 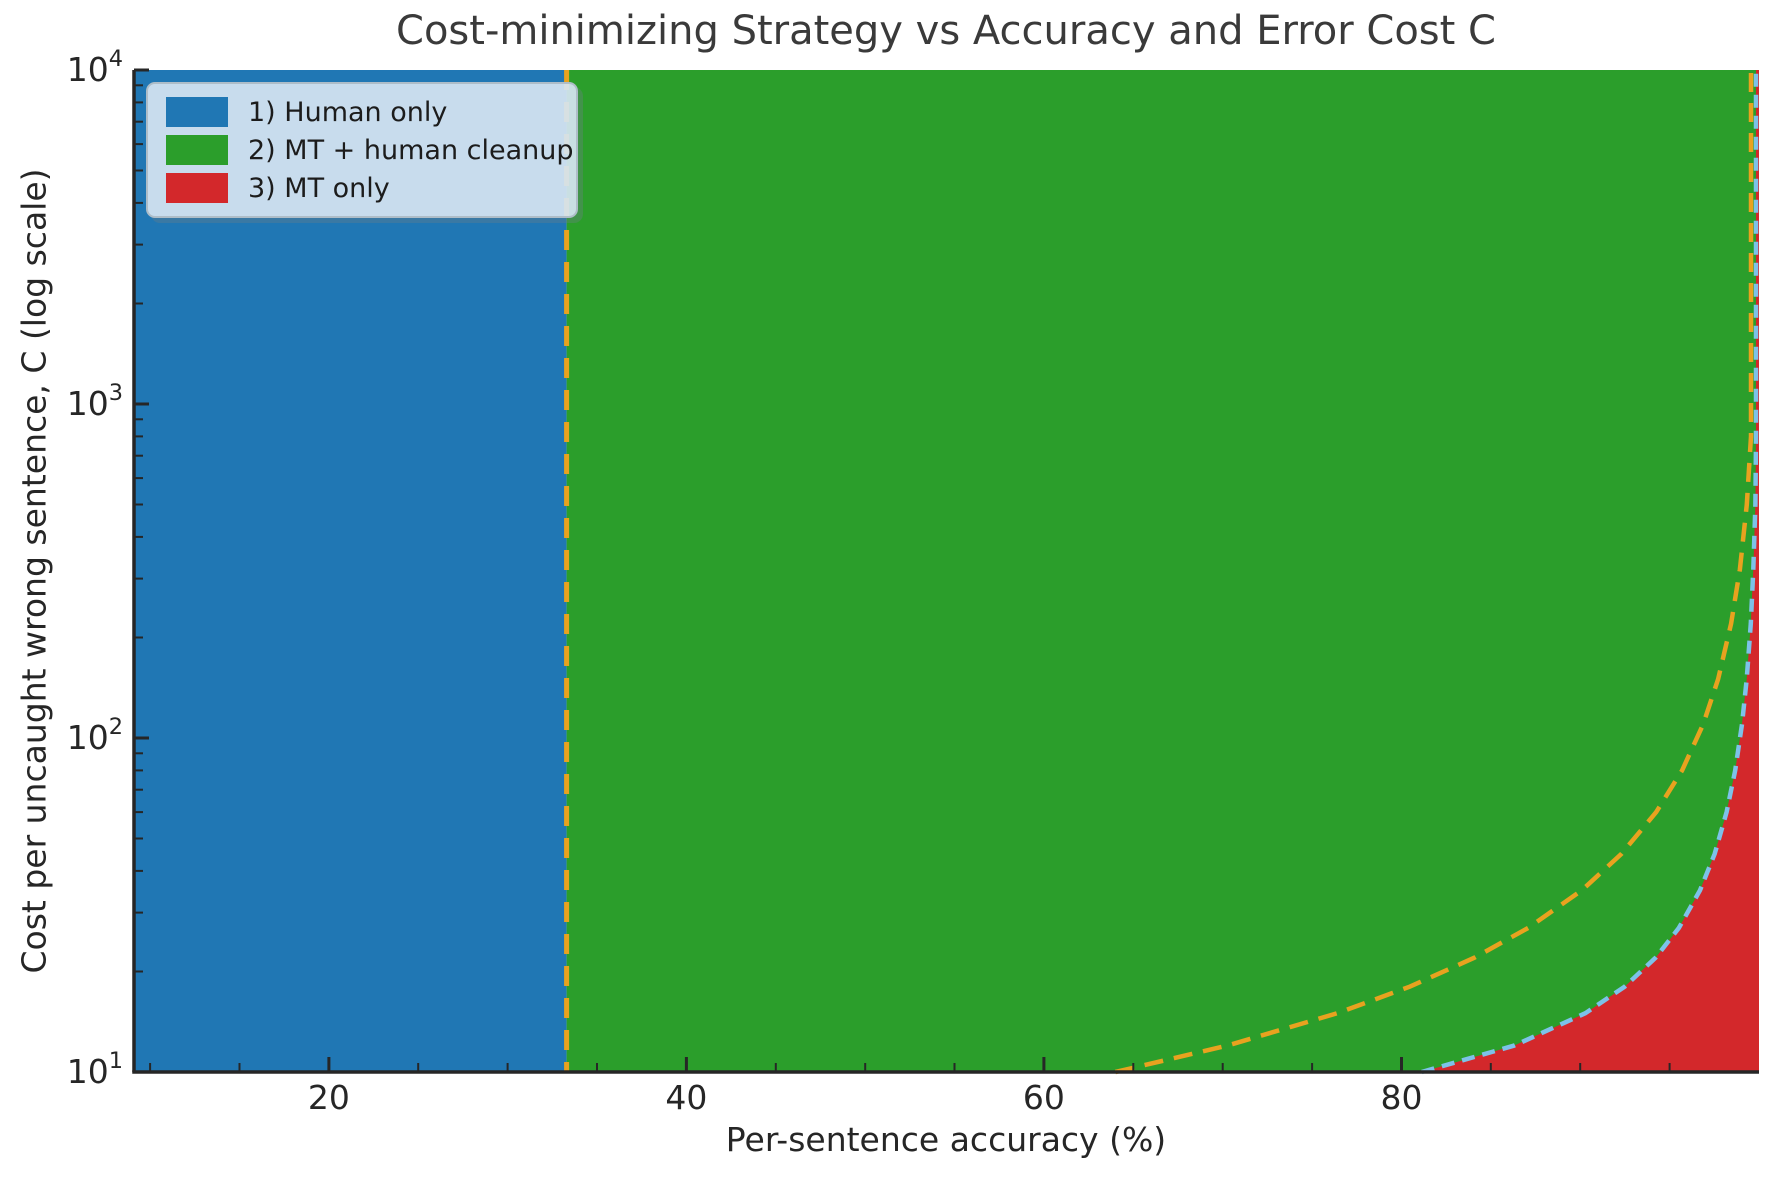 What do you see at coordinates (319, 188) in the screenshot?
I see `legend-item-label: 3) MT only` at bounding box center [319, 188].